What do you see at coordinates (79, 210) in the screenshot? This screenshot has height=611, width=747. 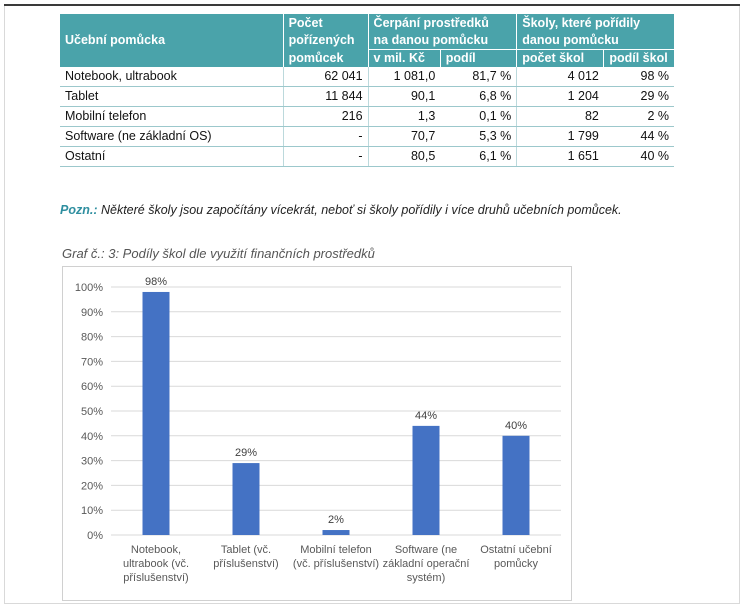 I see `note-label: Pozn.:` at bounding box center [79, 210].